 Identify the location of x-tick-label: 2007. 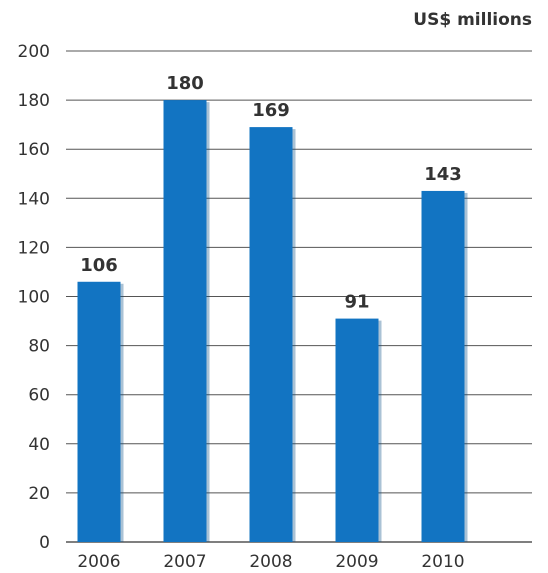
(184, 562).